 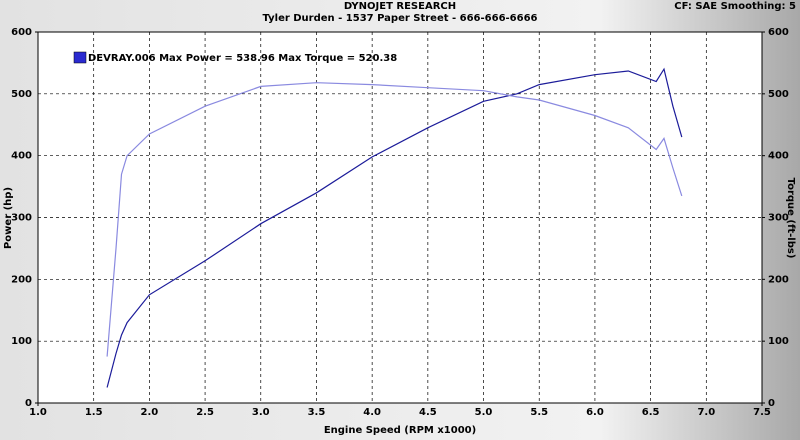 I want to click on y2-tick-label: 100, so click(x=778, y=341).